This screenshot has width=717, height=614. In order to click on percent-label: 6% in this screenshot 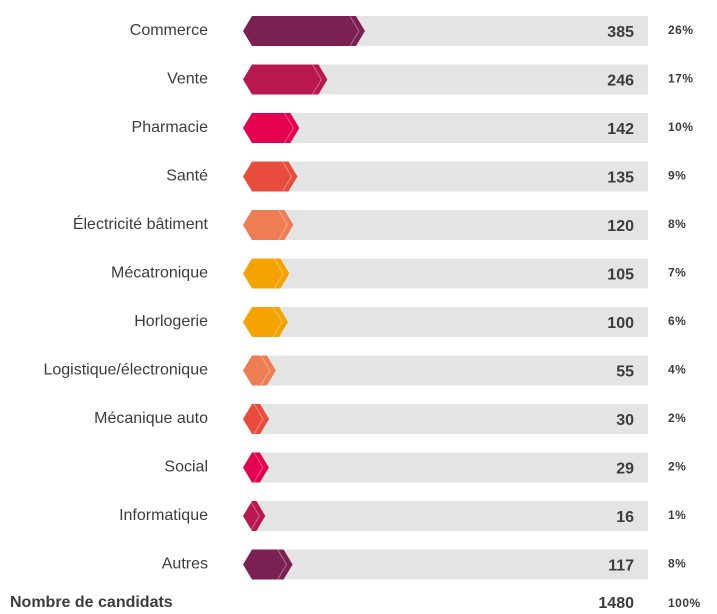, I will do `click(677, 321)`.